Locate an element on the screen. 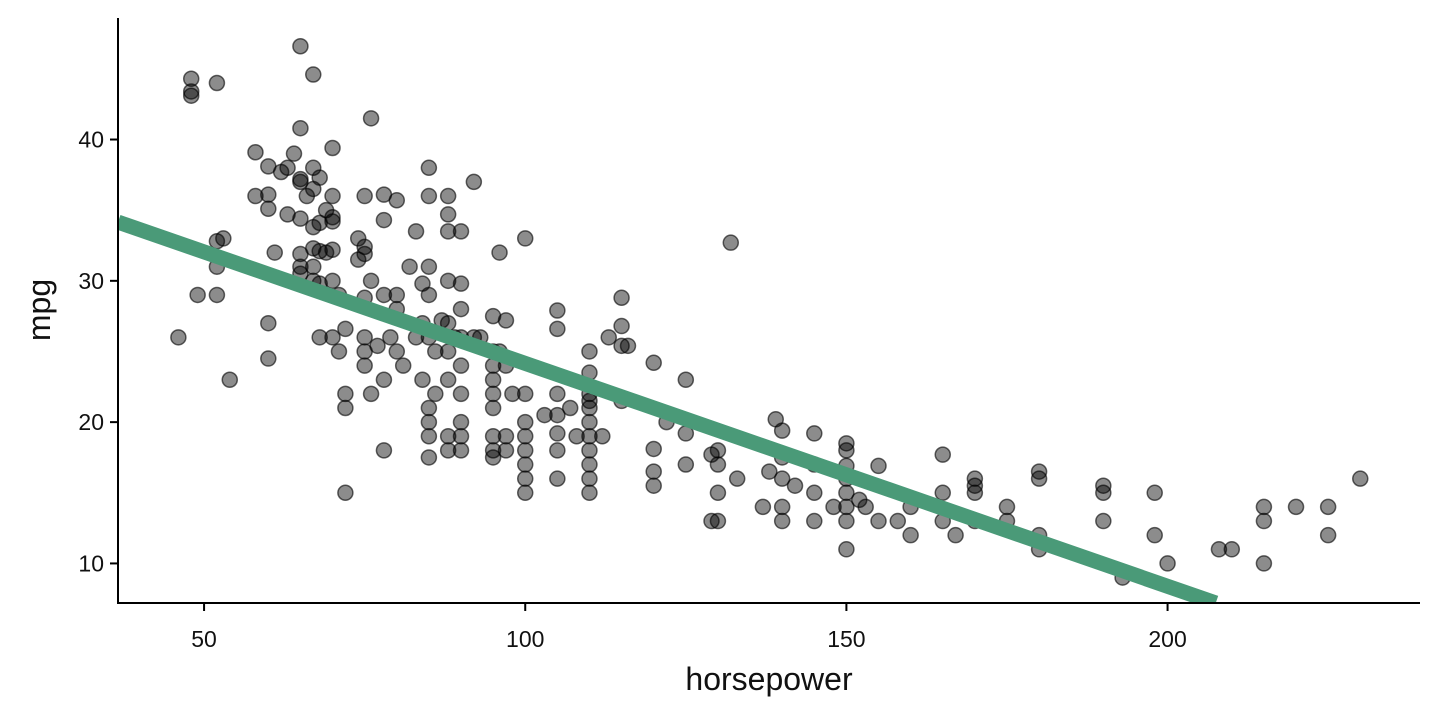 Image resolution: width=1440 pixels, height=725 pixels. x-tick-label: 200 is located at coordinates (1167, 639).